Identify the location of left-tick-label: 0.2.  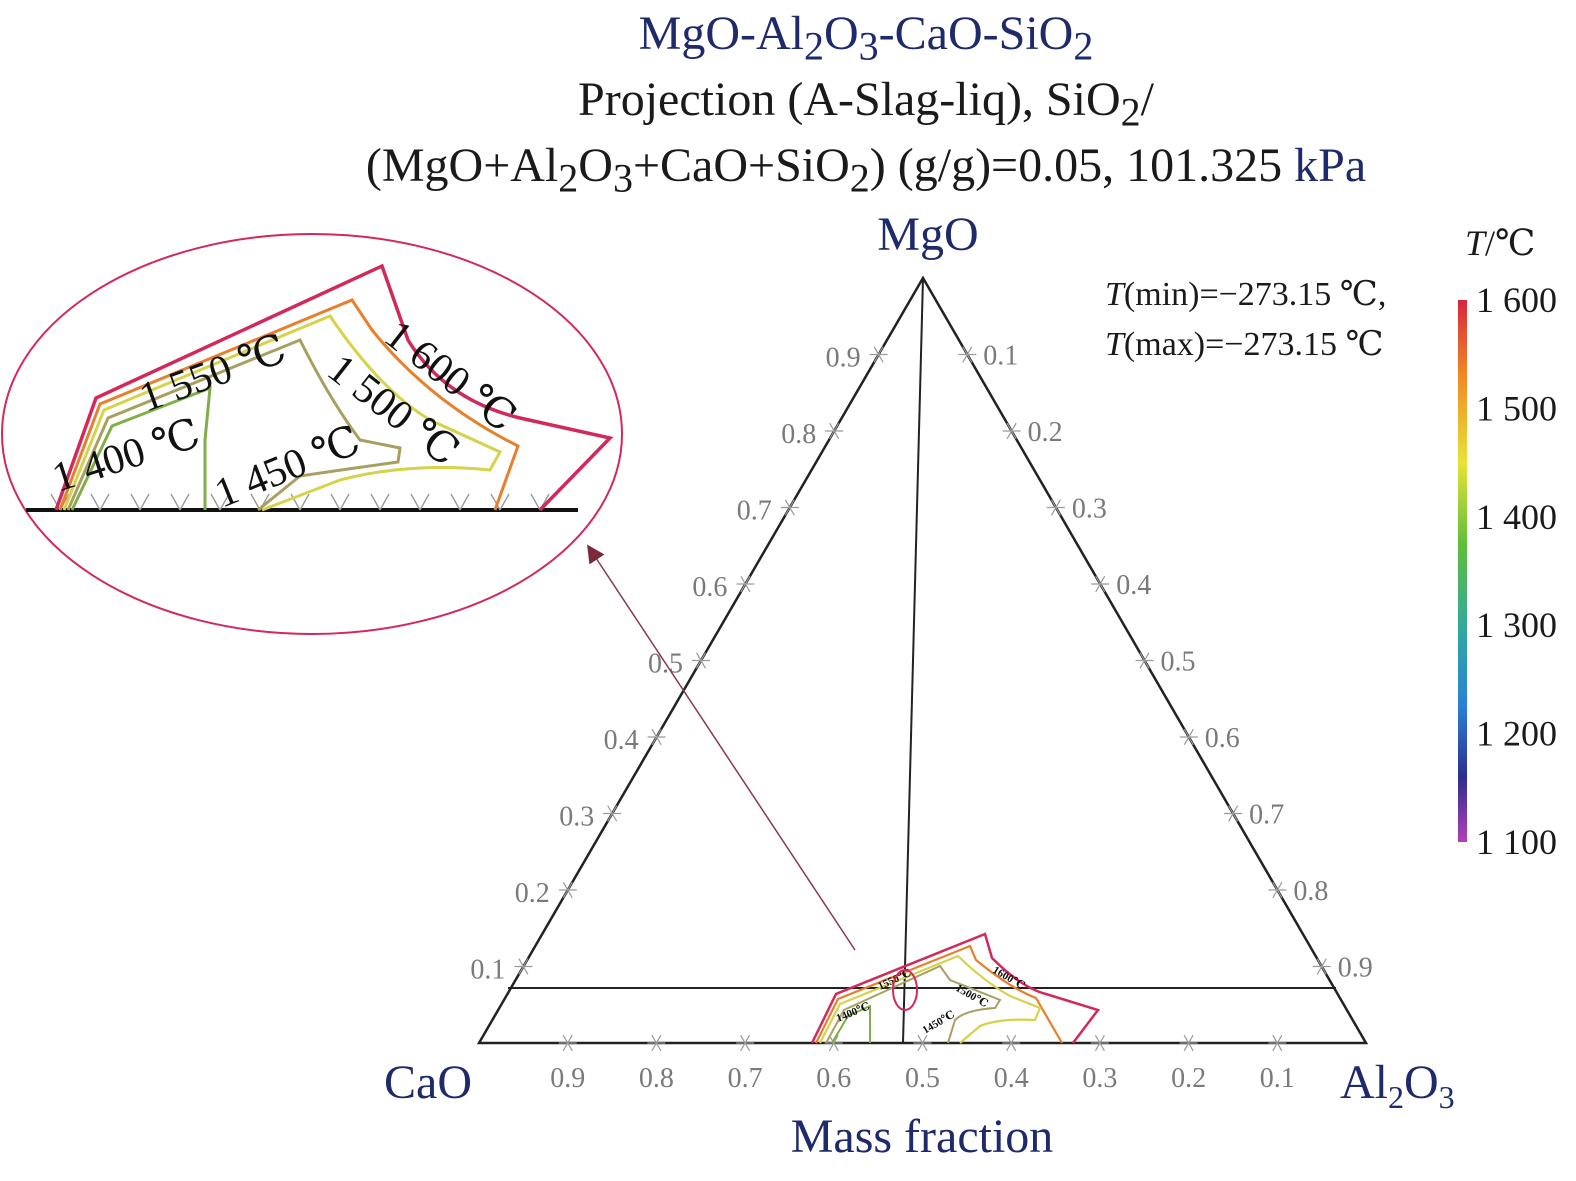
(532, 893).